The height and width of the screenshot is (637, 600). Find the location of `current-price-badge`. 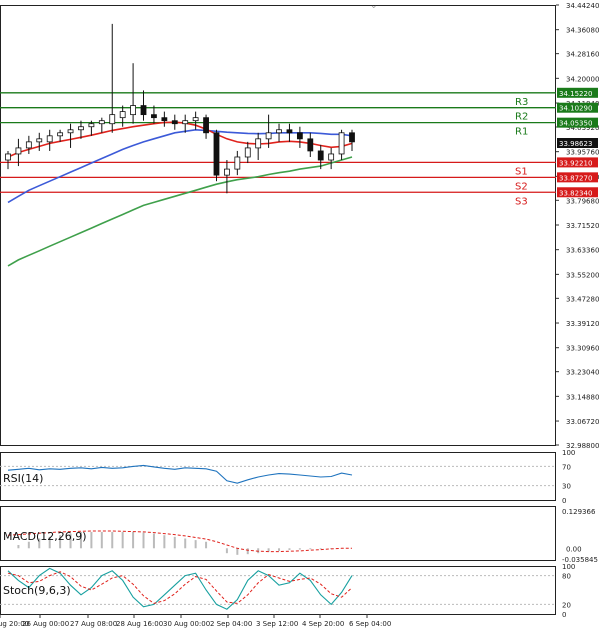

current-price-badge is located at coordinates (577, 143).